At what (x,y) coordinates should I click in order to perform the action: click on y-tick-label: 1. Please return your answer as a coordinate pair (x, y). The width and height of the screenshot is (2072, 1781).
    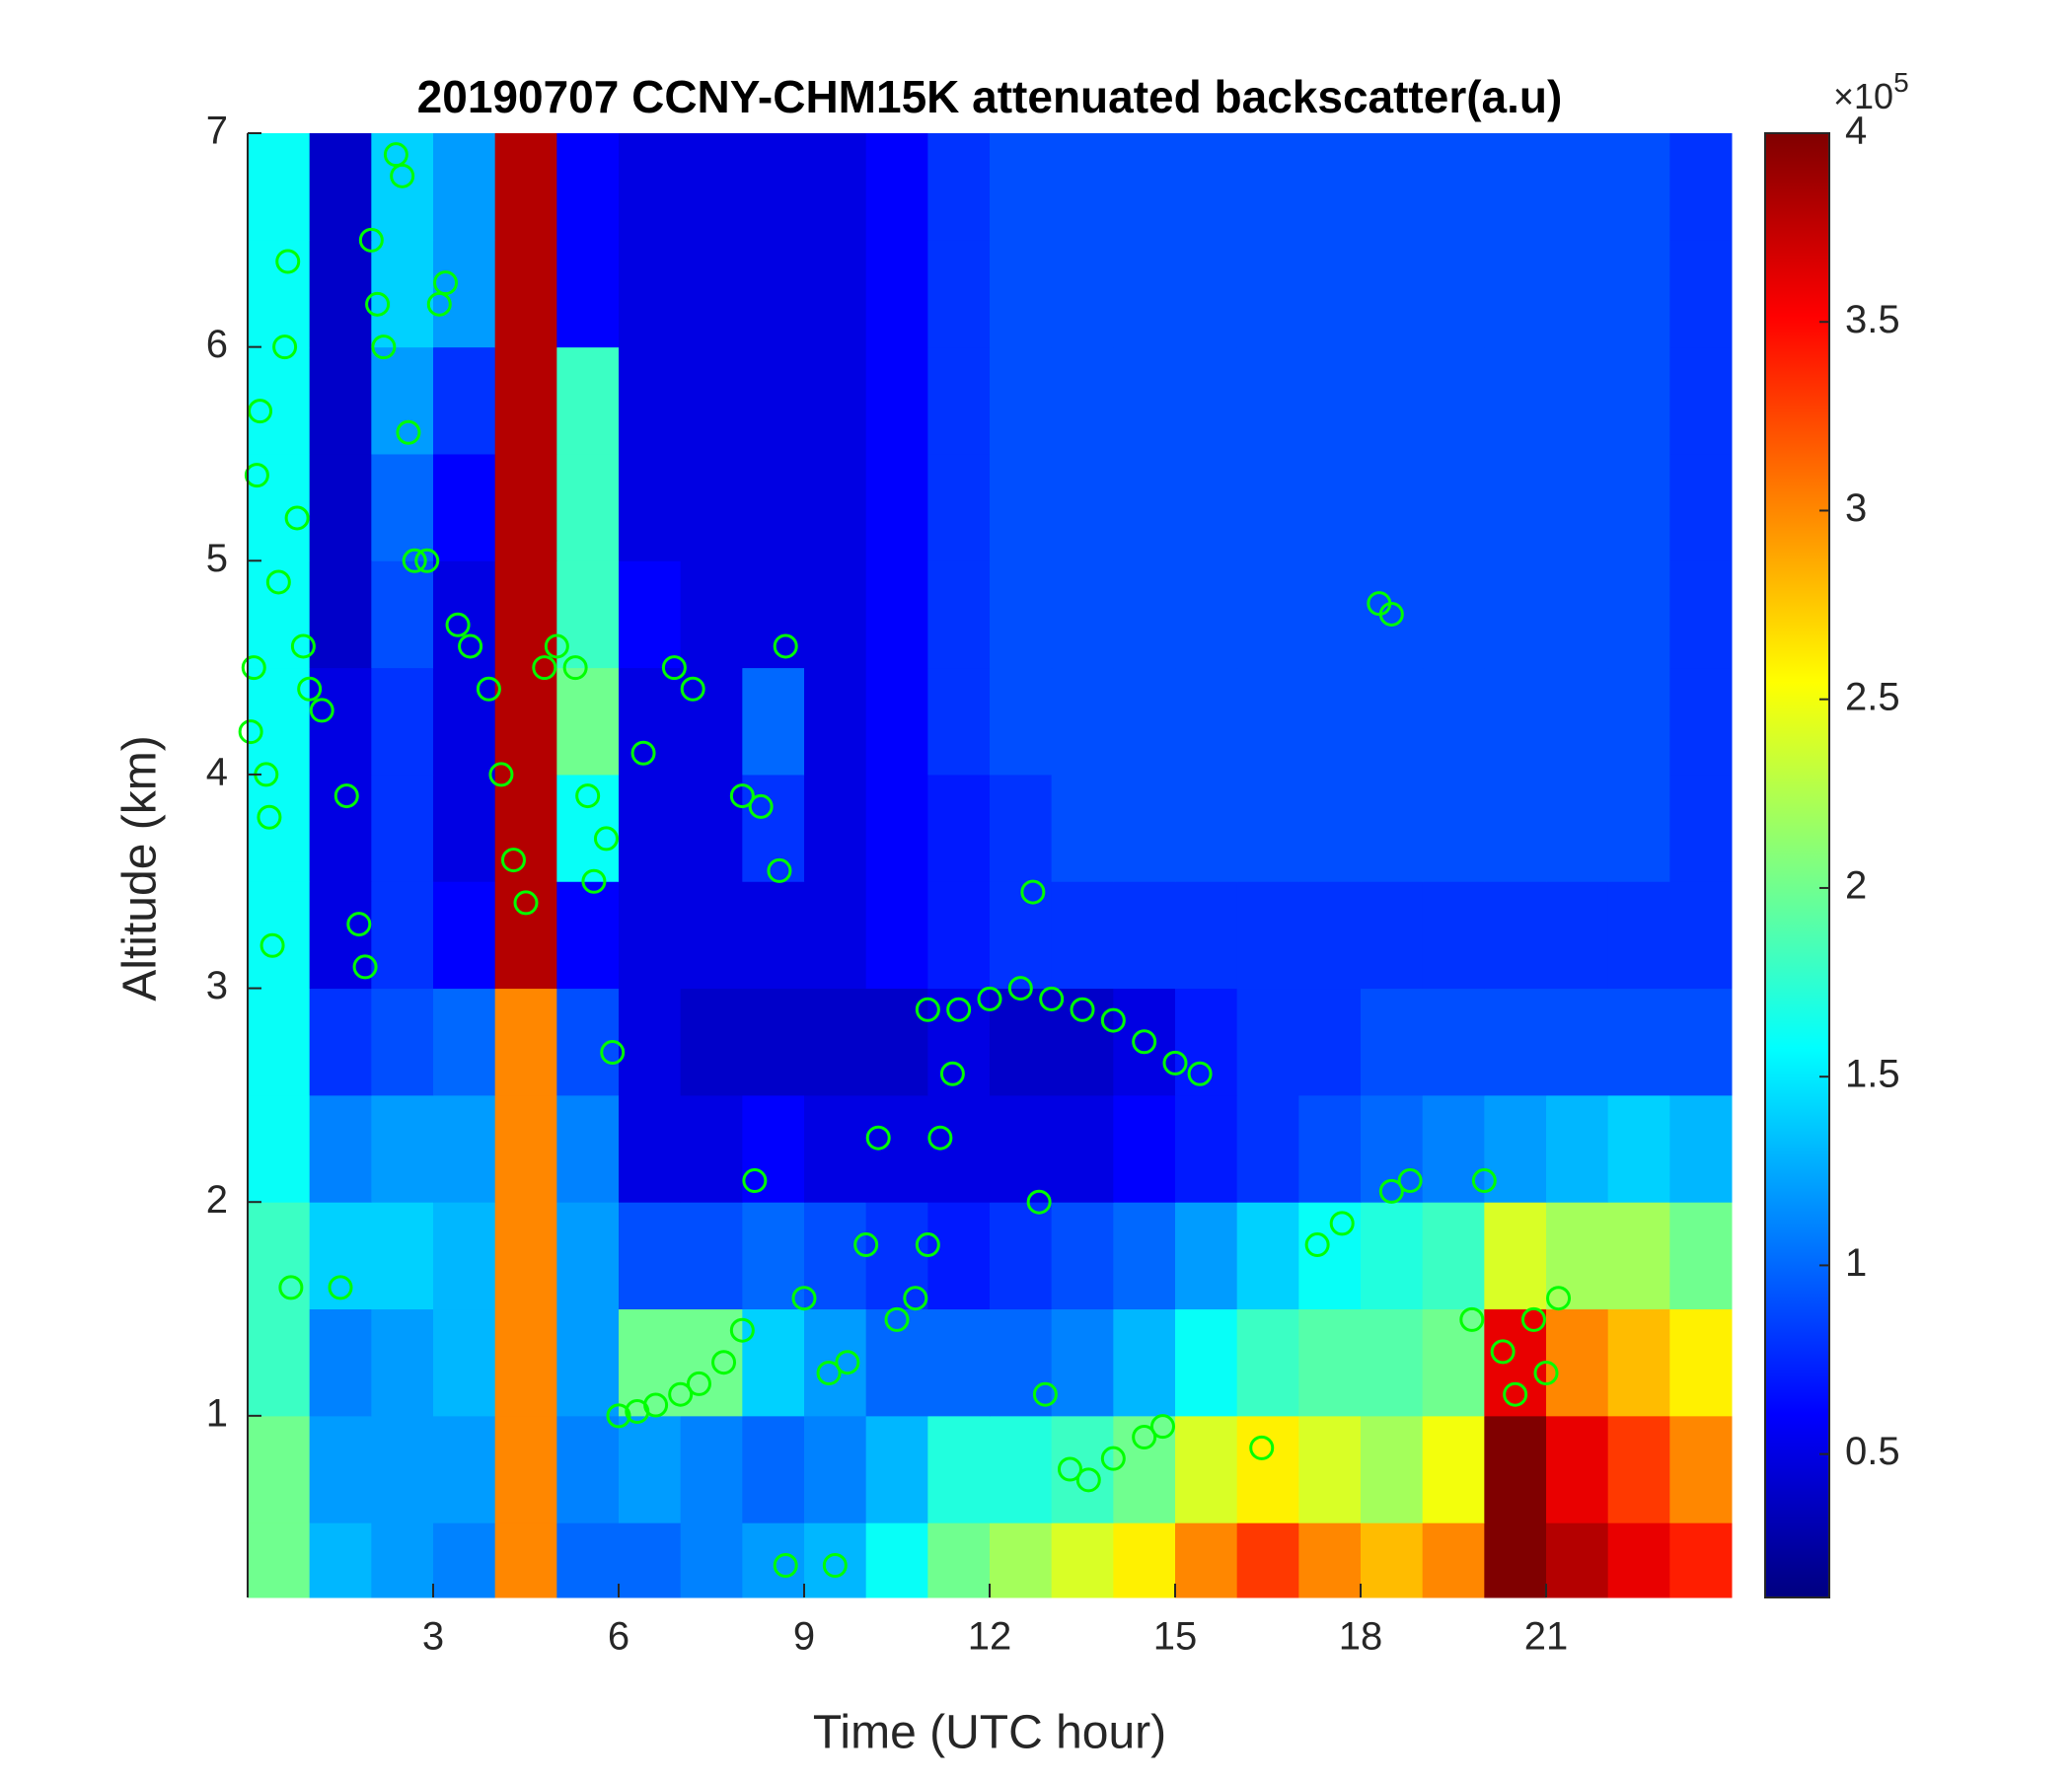
    Looking at the image, I should click on (217, 1413).